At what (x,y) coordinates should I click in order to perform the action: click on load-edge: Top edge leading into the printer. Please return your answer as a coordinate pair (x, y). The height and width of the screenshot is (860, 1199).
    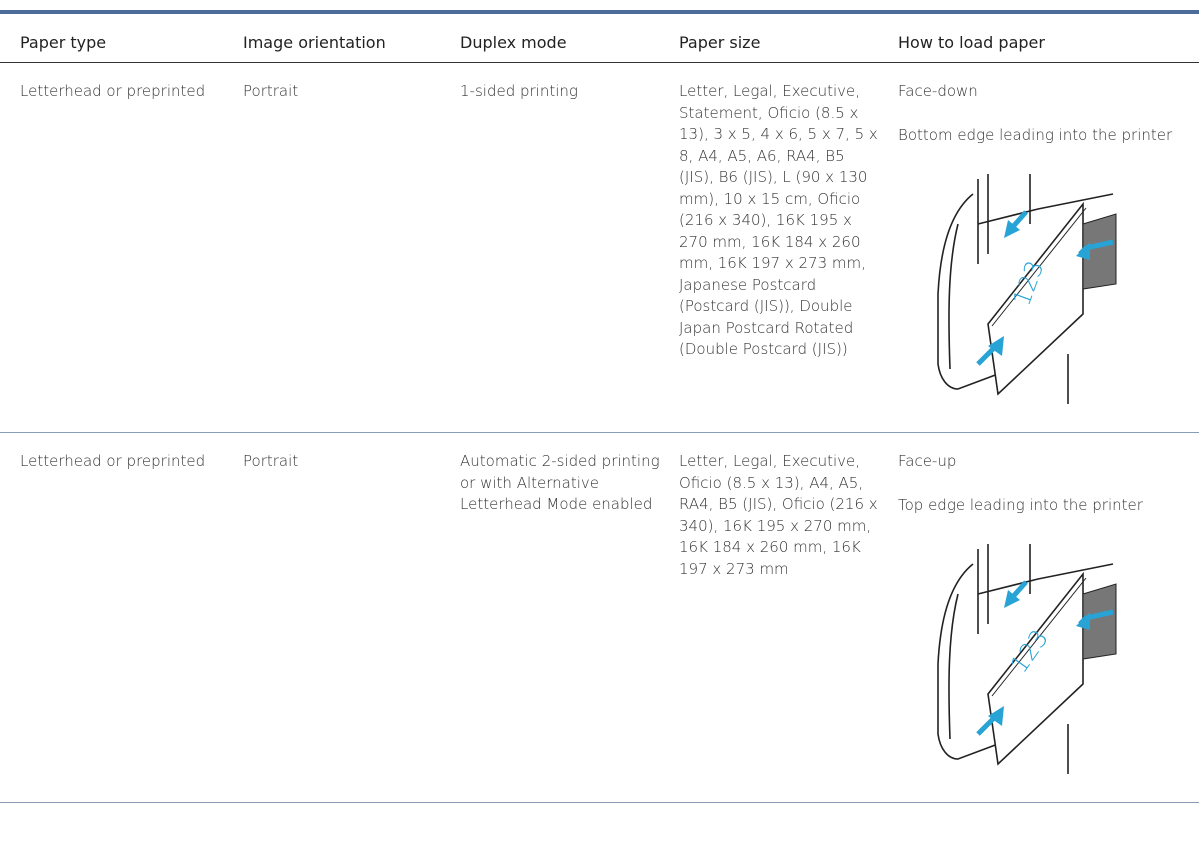
    Looking at the image, I should click on (1020, 504).